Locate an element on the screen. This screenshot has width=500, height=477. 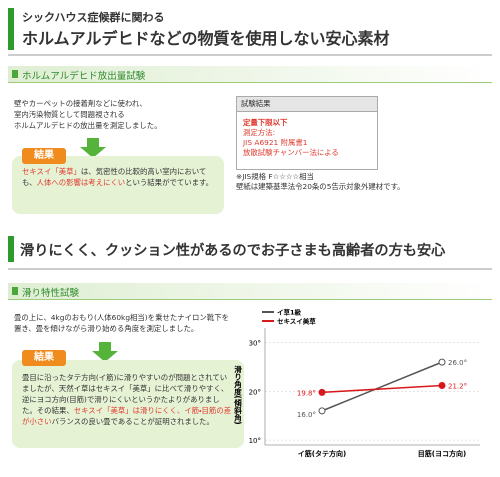
section-bar: ホルムアルデヒド放出量試験 is located at coordinates (250, 74).